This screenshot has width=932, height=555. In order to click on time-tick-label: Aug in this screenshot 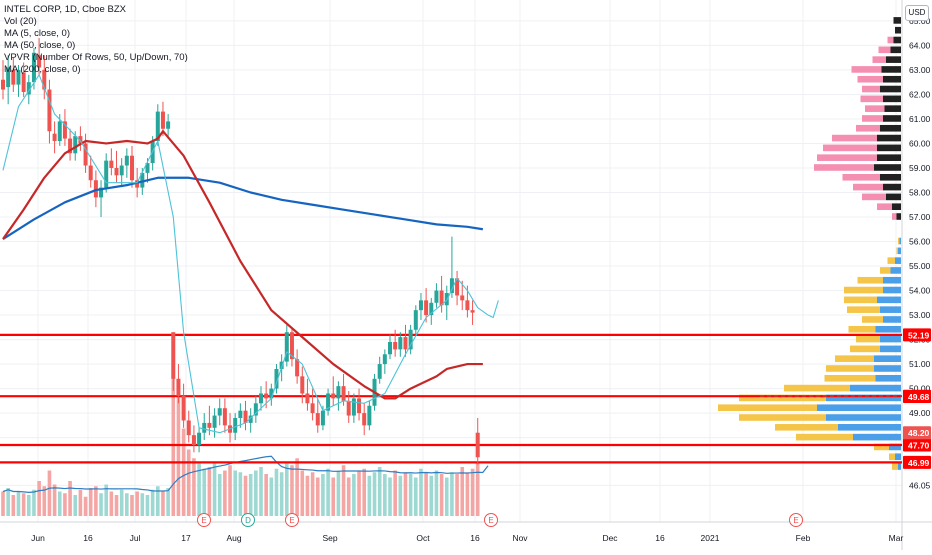, I will do `click(233, 538)`.